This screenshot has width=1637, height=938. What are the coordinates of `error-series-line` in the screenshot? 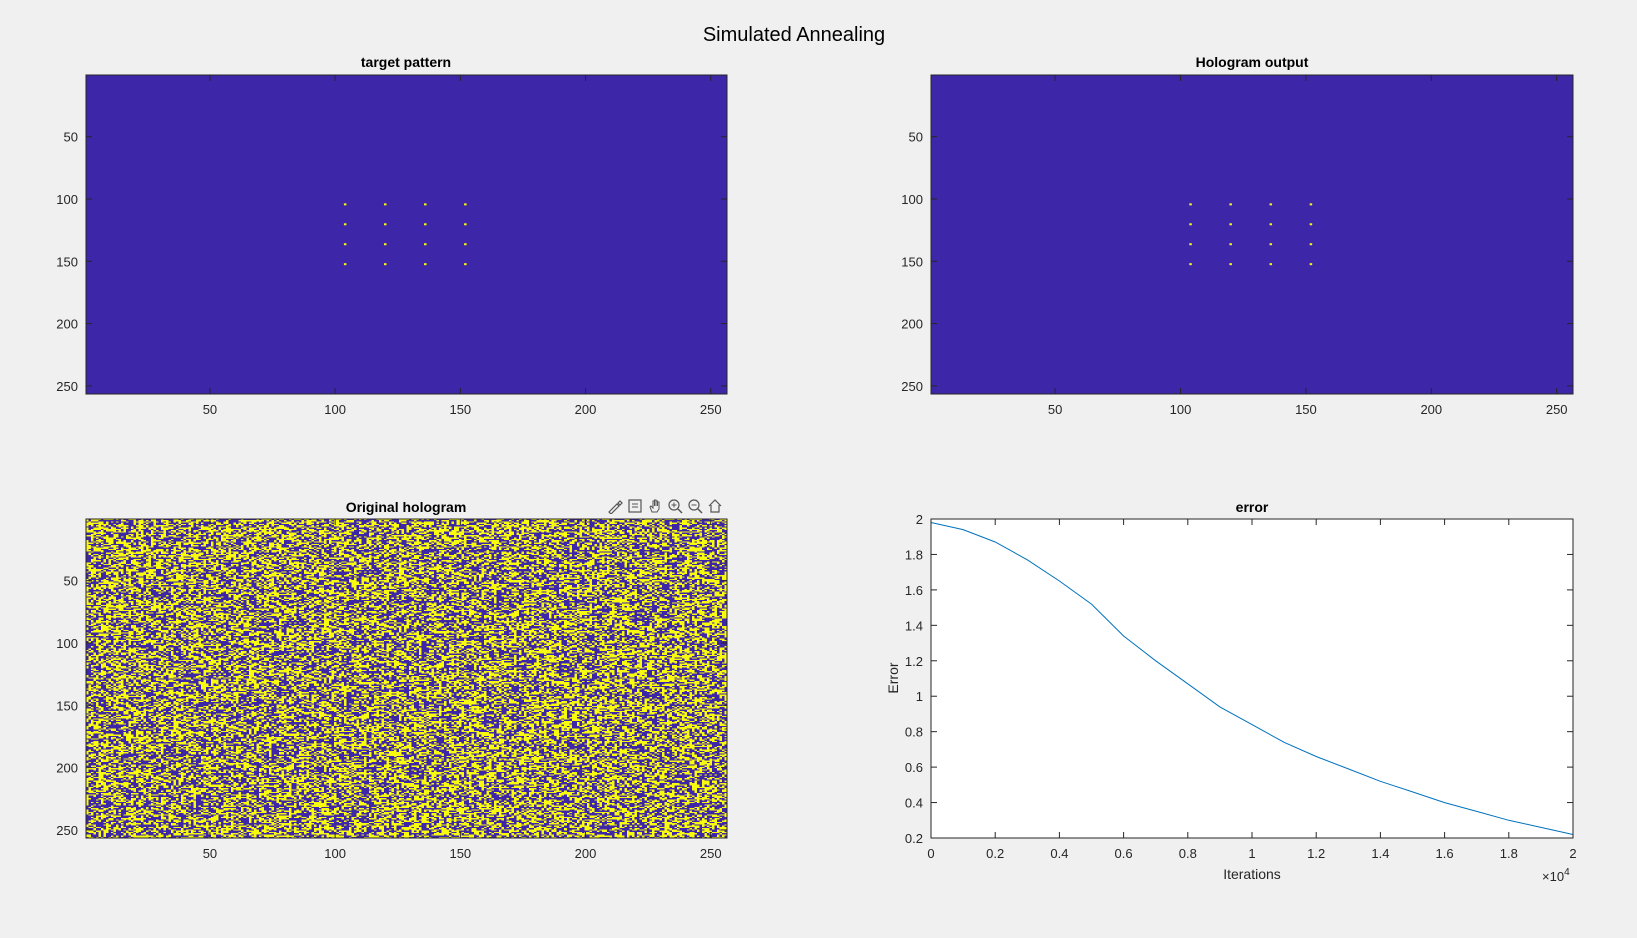 It's located at (1252, 678).